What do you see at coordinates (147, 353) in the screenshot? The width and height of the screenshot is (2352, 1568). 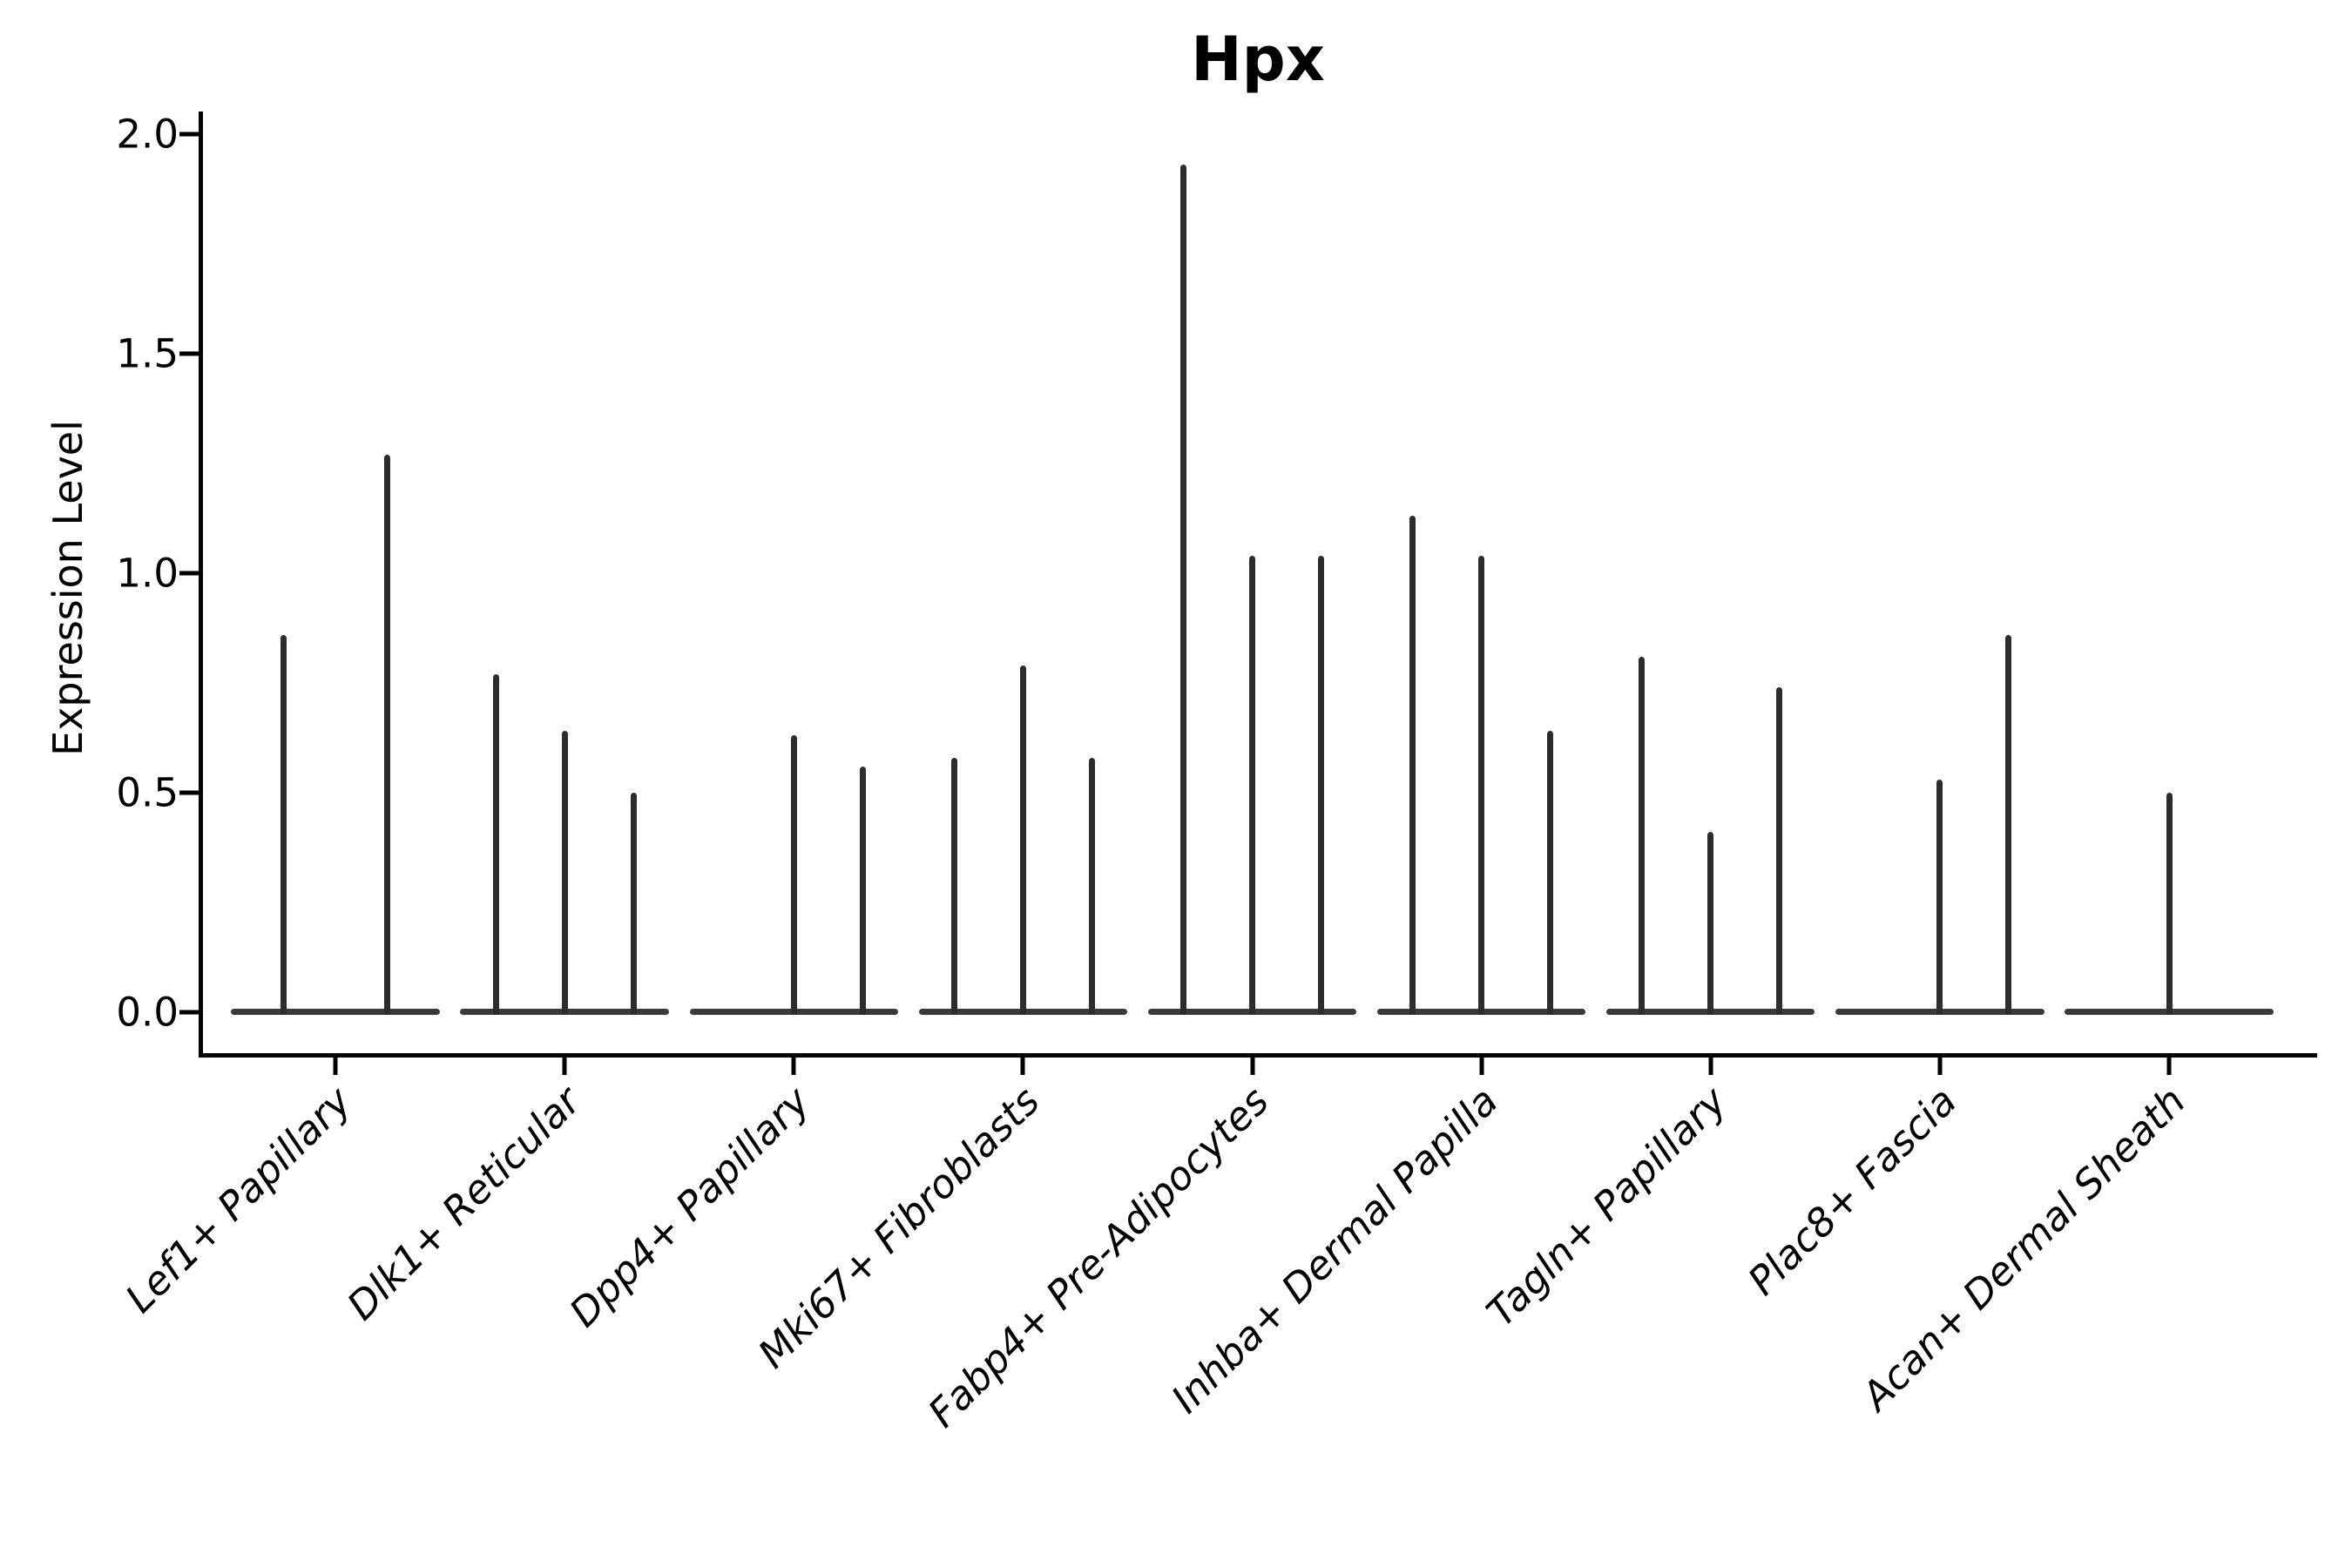 I see `y-tick-label: 1.5` at bounding box center [147, 353].